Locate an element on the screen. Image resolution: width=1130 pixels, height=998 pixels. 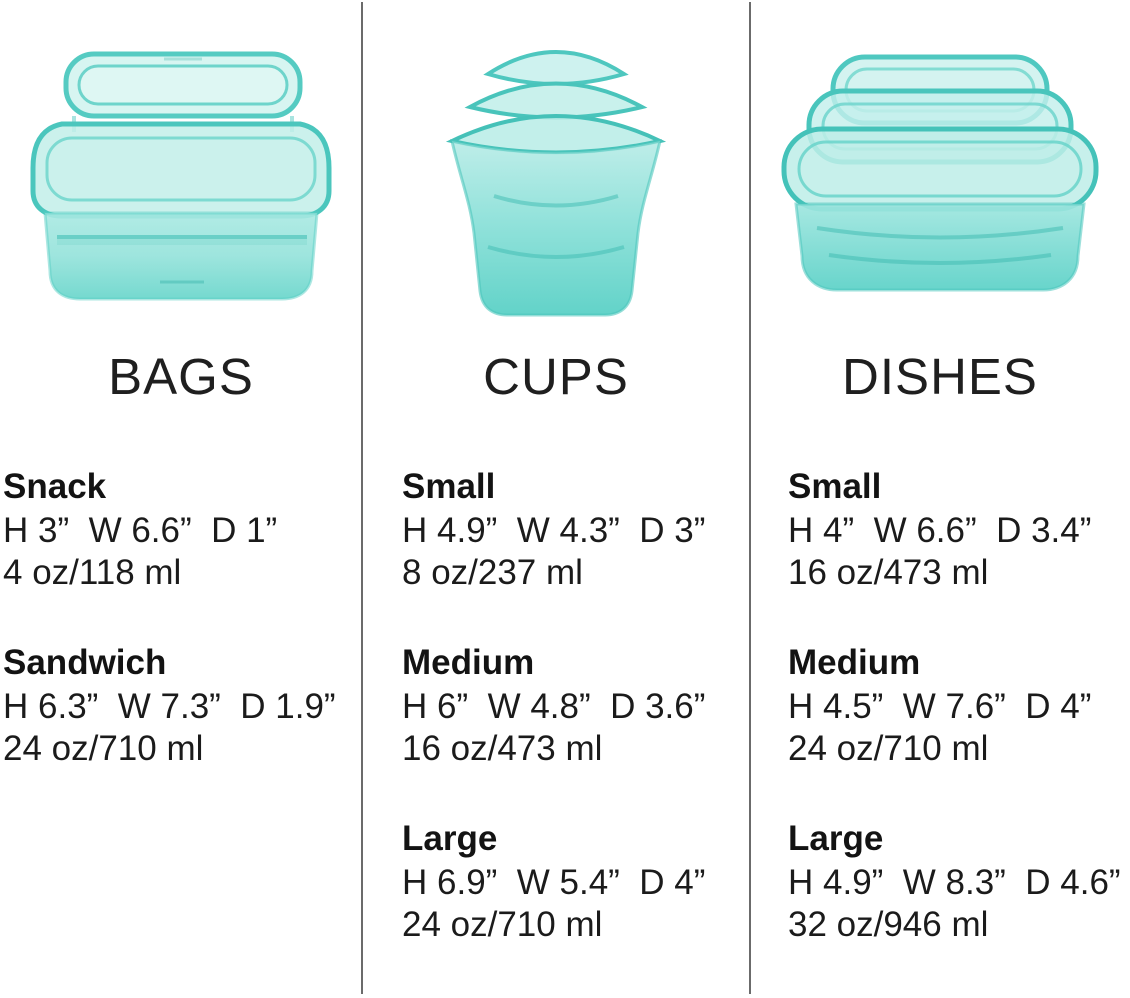
spec-group-large: Large H 6.9” W 5.4” D 4” 24 oz/710 ml is located at coordinates (576, 881).